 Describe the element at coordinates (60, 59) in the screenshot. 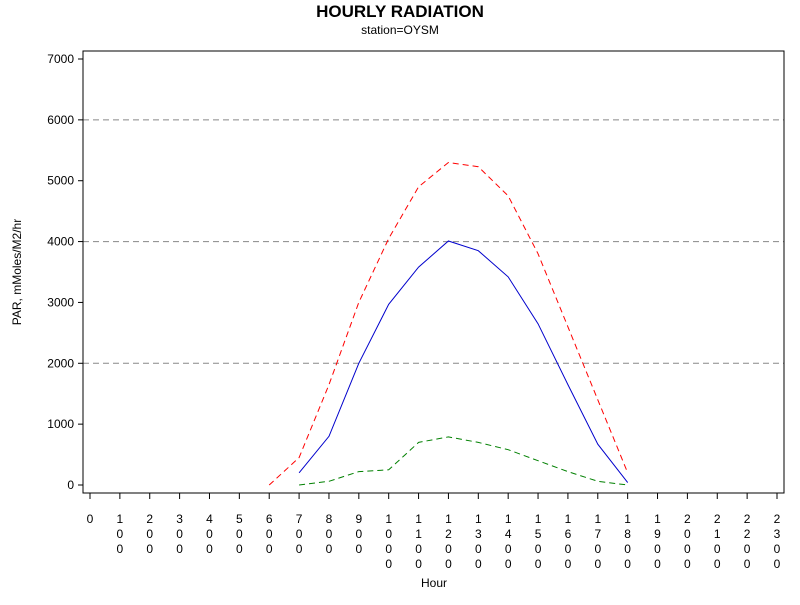

I see `y-tick-label: 7000` at that location.